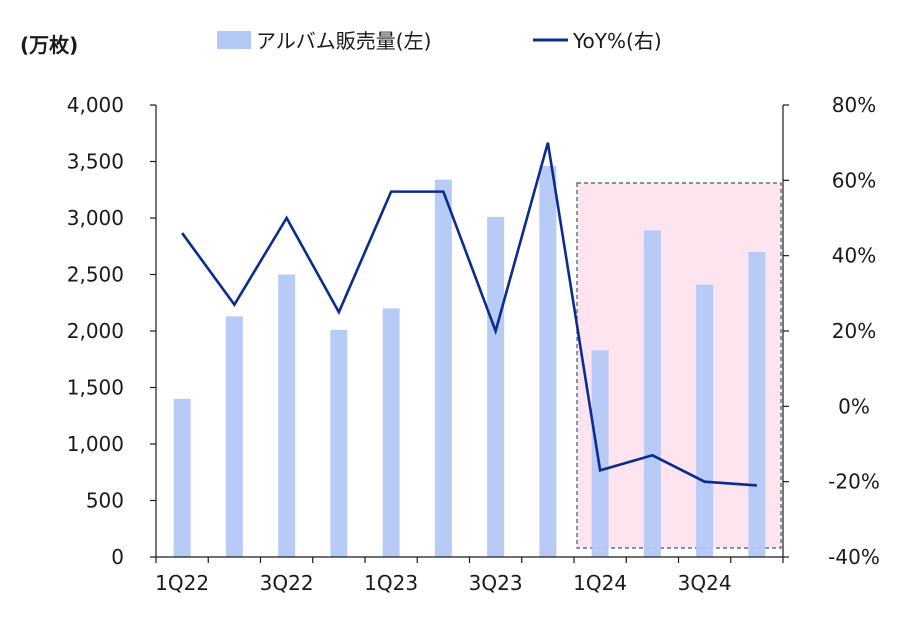 This screenshot has height=627, width=903. What do you see at coordinates (234, 40) in the screenshot?
I see `legend-bar-swatch` at bounding box center [234, 40].